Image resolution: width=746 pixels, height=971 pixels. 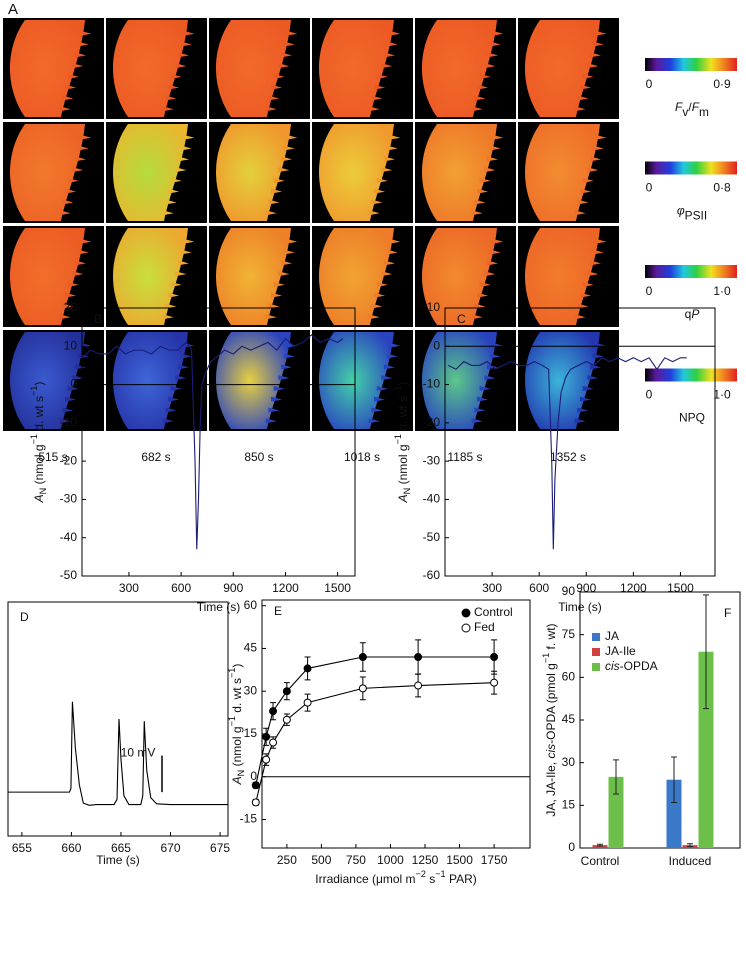 I want to click on y-tick-label: 30, so click(x=569, y=762).